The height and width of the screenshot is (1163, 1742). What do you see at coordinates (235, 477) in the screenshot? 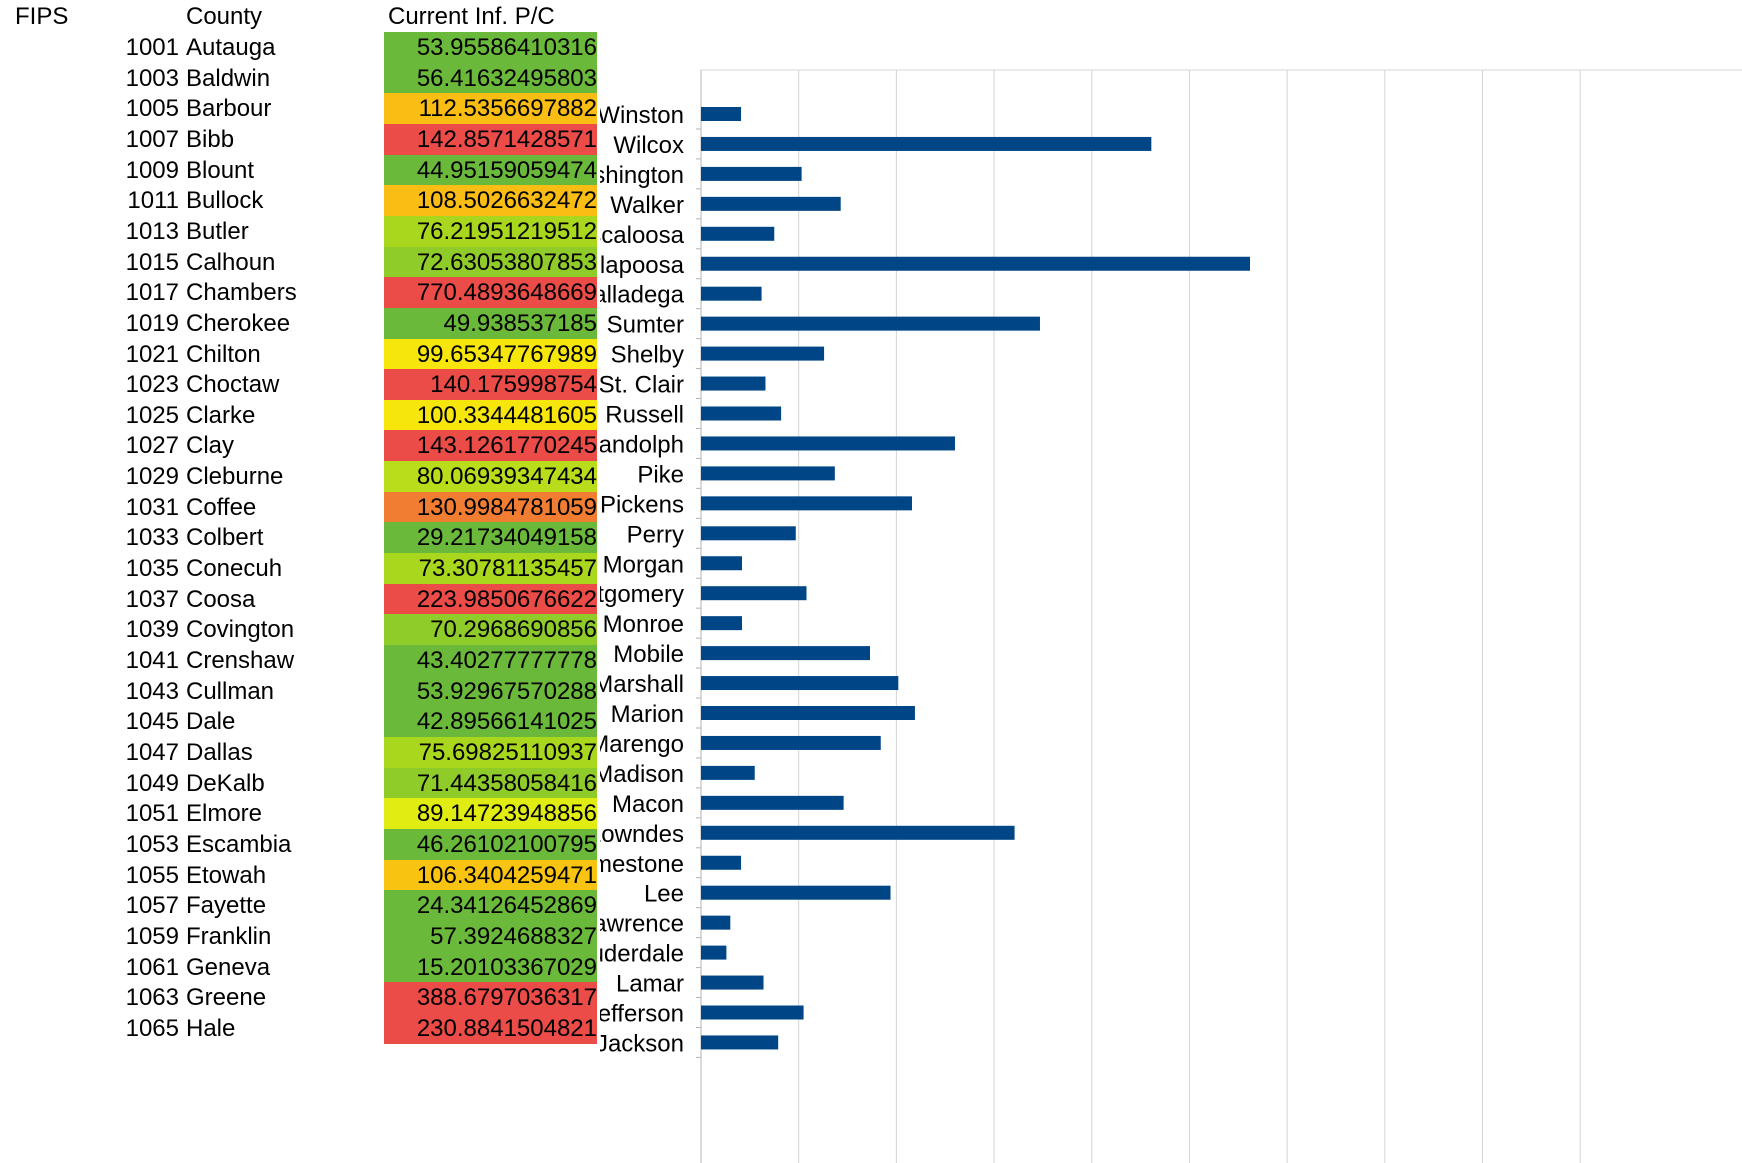
I see `cell-county: Cleburne` at bounding box center [235, 477].